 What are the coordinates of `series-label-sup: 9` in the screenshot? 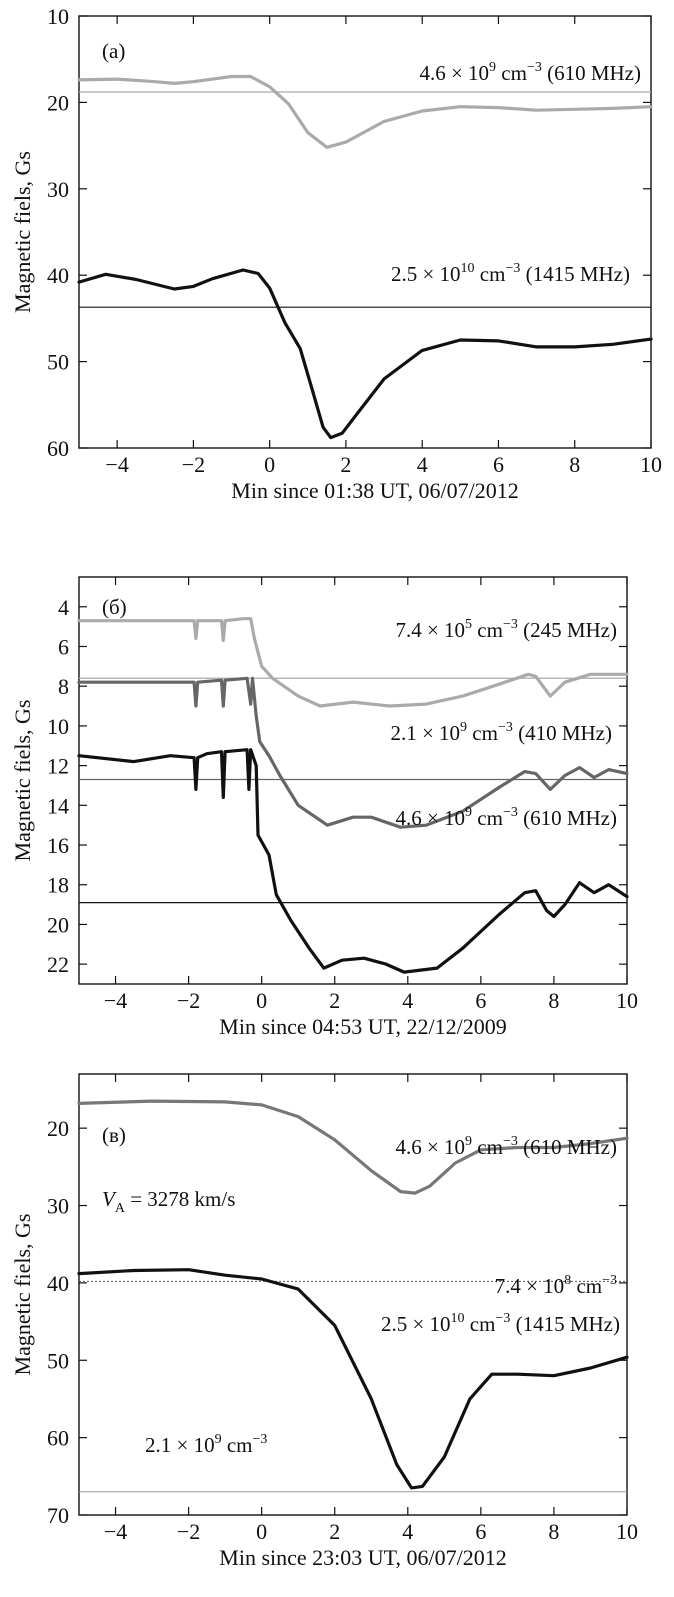 It's located at (468, 1141).